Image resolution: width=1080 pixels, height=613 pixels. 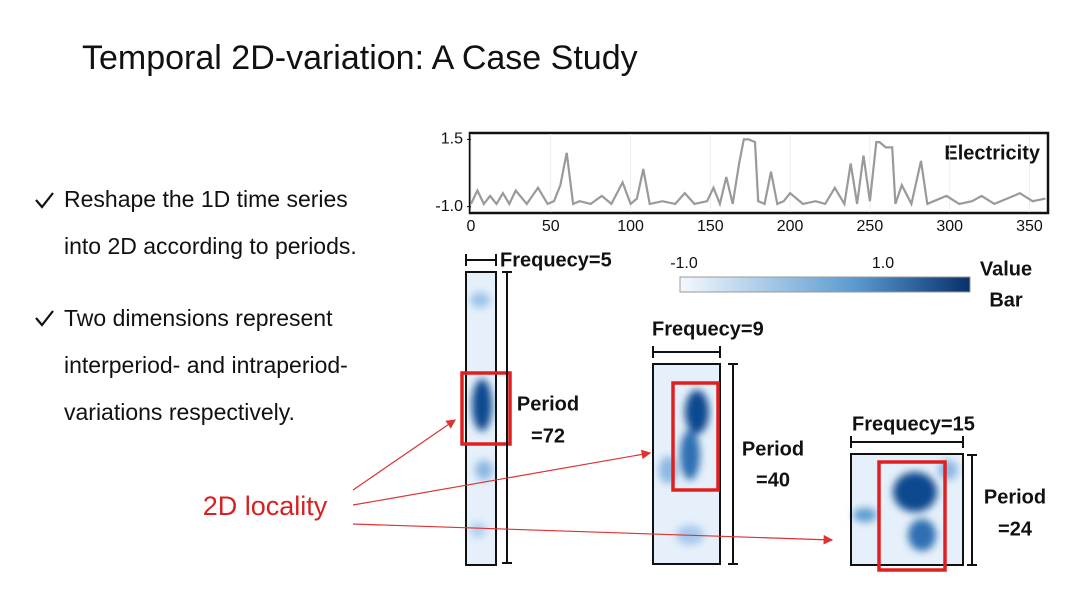 I want to click on colorbar-label: 1.0, so click(x=883, y=263).